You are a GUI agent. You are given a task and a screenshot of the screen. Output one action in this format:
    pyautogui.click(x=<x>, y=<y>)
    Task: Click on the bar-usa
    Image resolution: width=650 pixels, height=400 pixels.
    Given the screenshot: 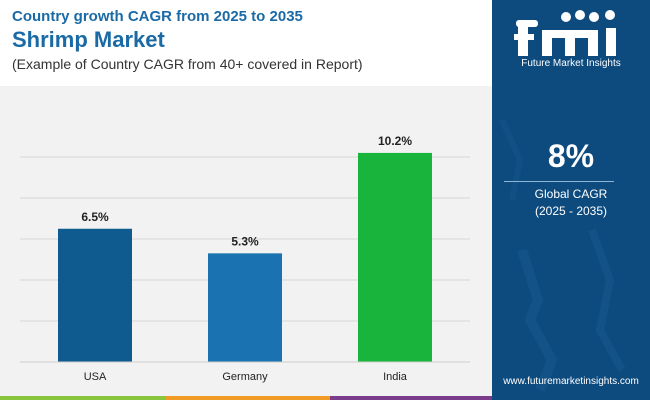 What is the action you would take?
    pyautogui.click(x=95, y=295)
    